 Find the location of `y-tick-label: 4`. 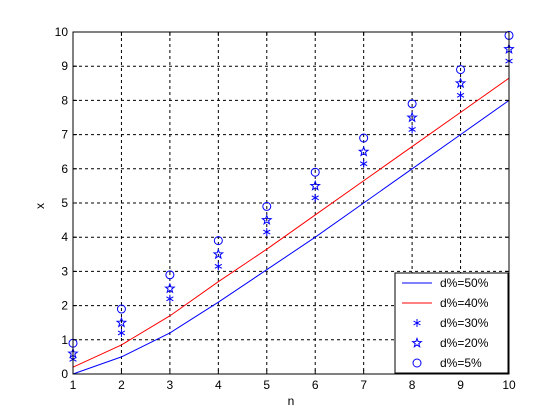

y-tick-label: 4 is located at coordinates (64, 237).